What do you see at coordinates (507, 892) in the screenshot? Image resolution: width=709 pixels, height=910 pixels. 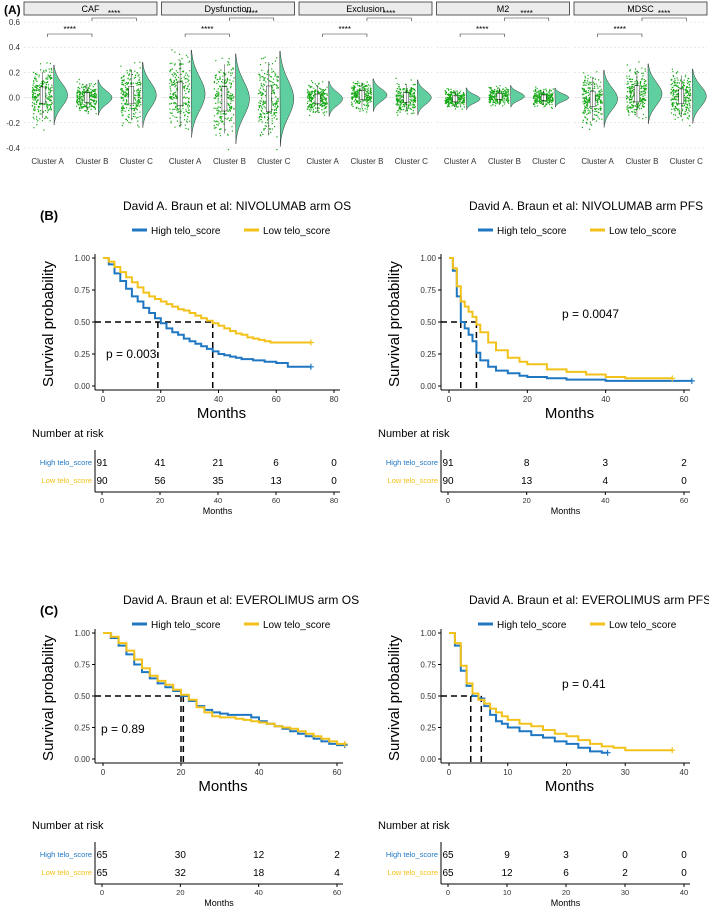 I see `risk-x-tick-label: 10` at bounding box center [507, 892].